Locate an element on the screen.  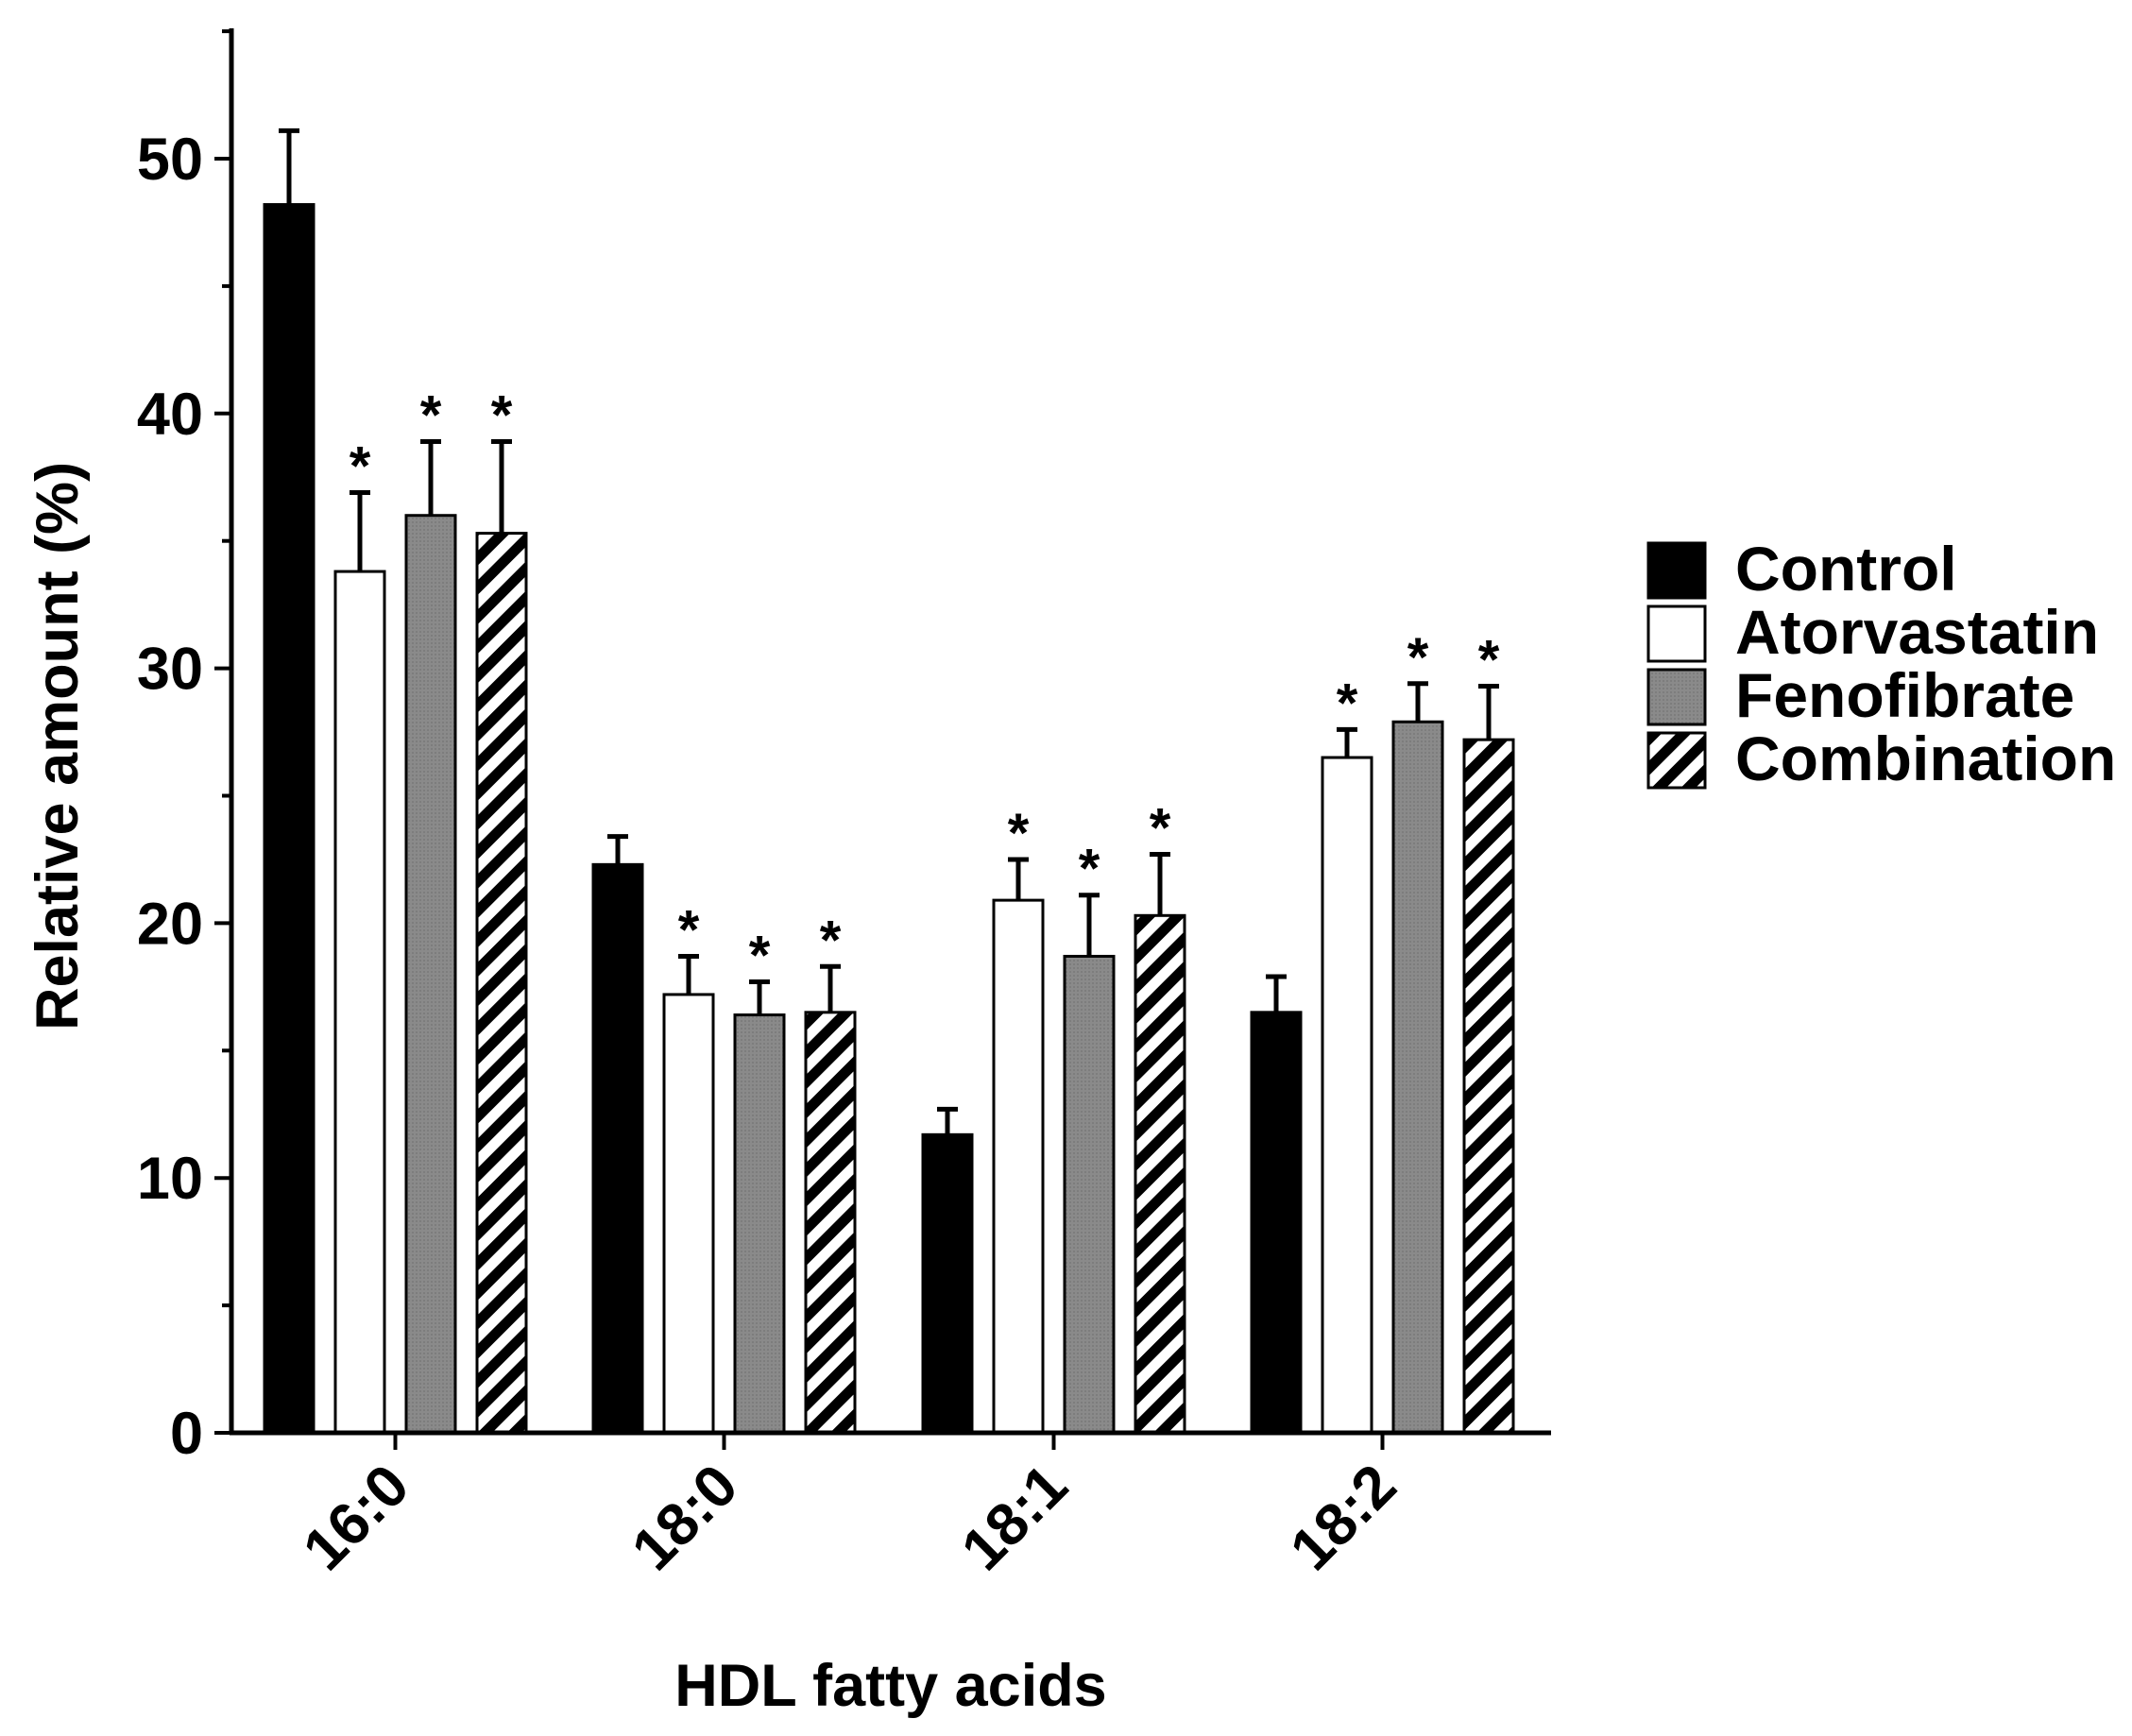
x-tick-label: 18:2 is located at coordinates (1343, 1518).